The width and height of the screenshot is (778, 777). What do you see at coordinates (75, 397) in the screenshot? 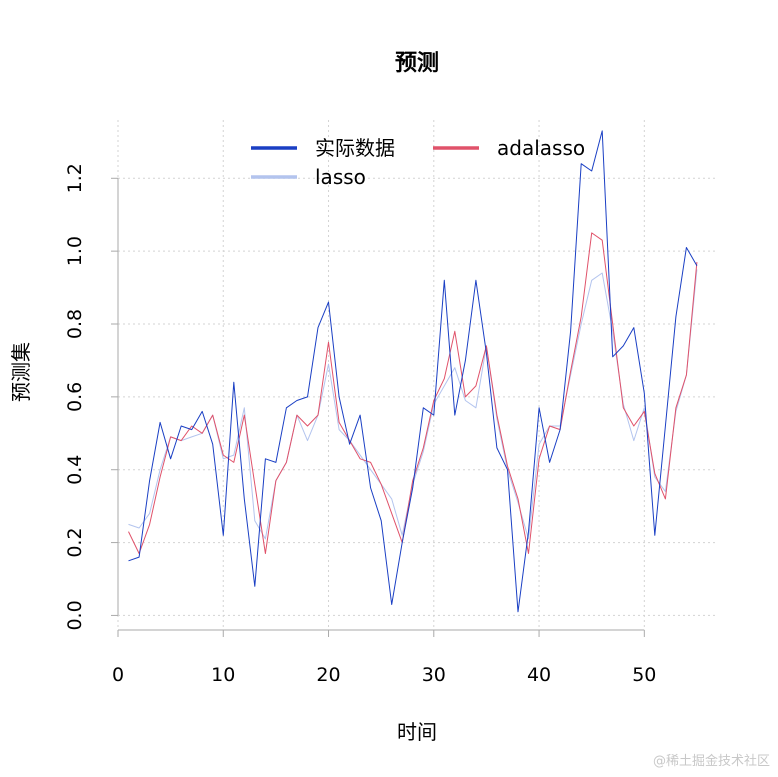
I see `y-tick-label: 0.6` at bounding box center [75, 397].